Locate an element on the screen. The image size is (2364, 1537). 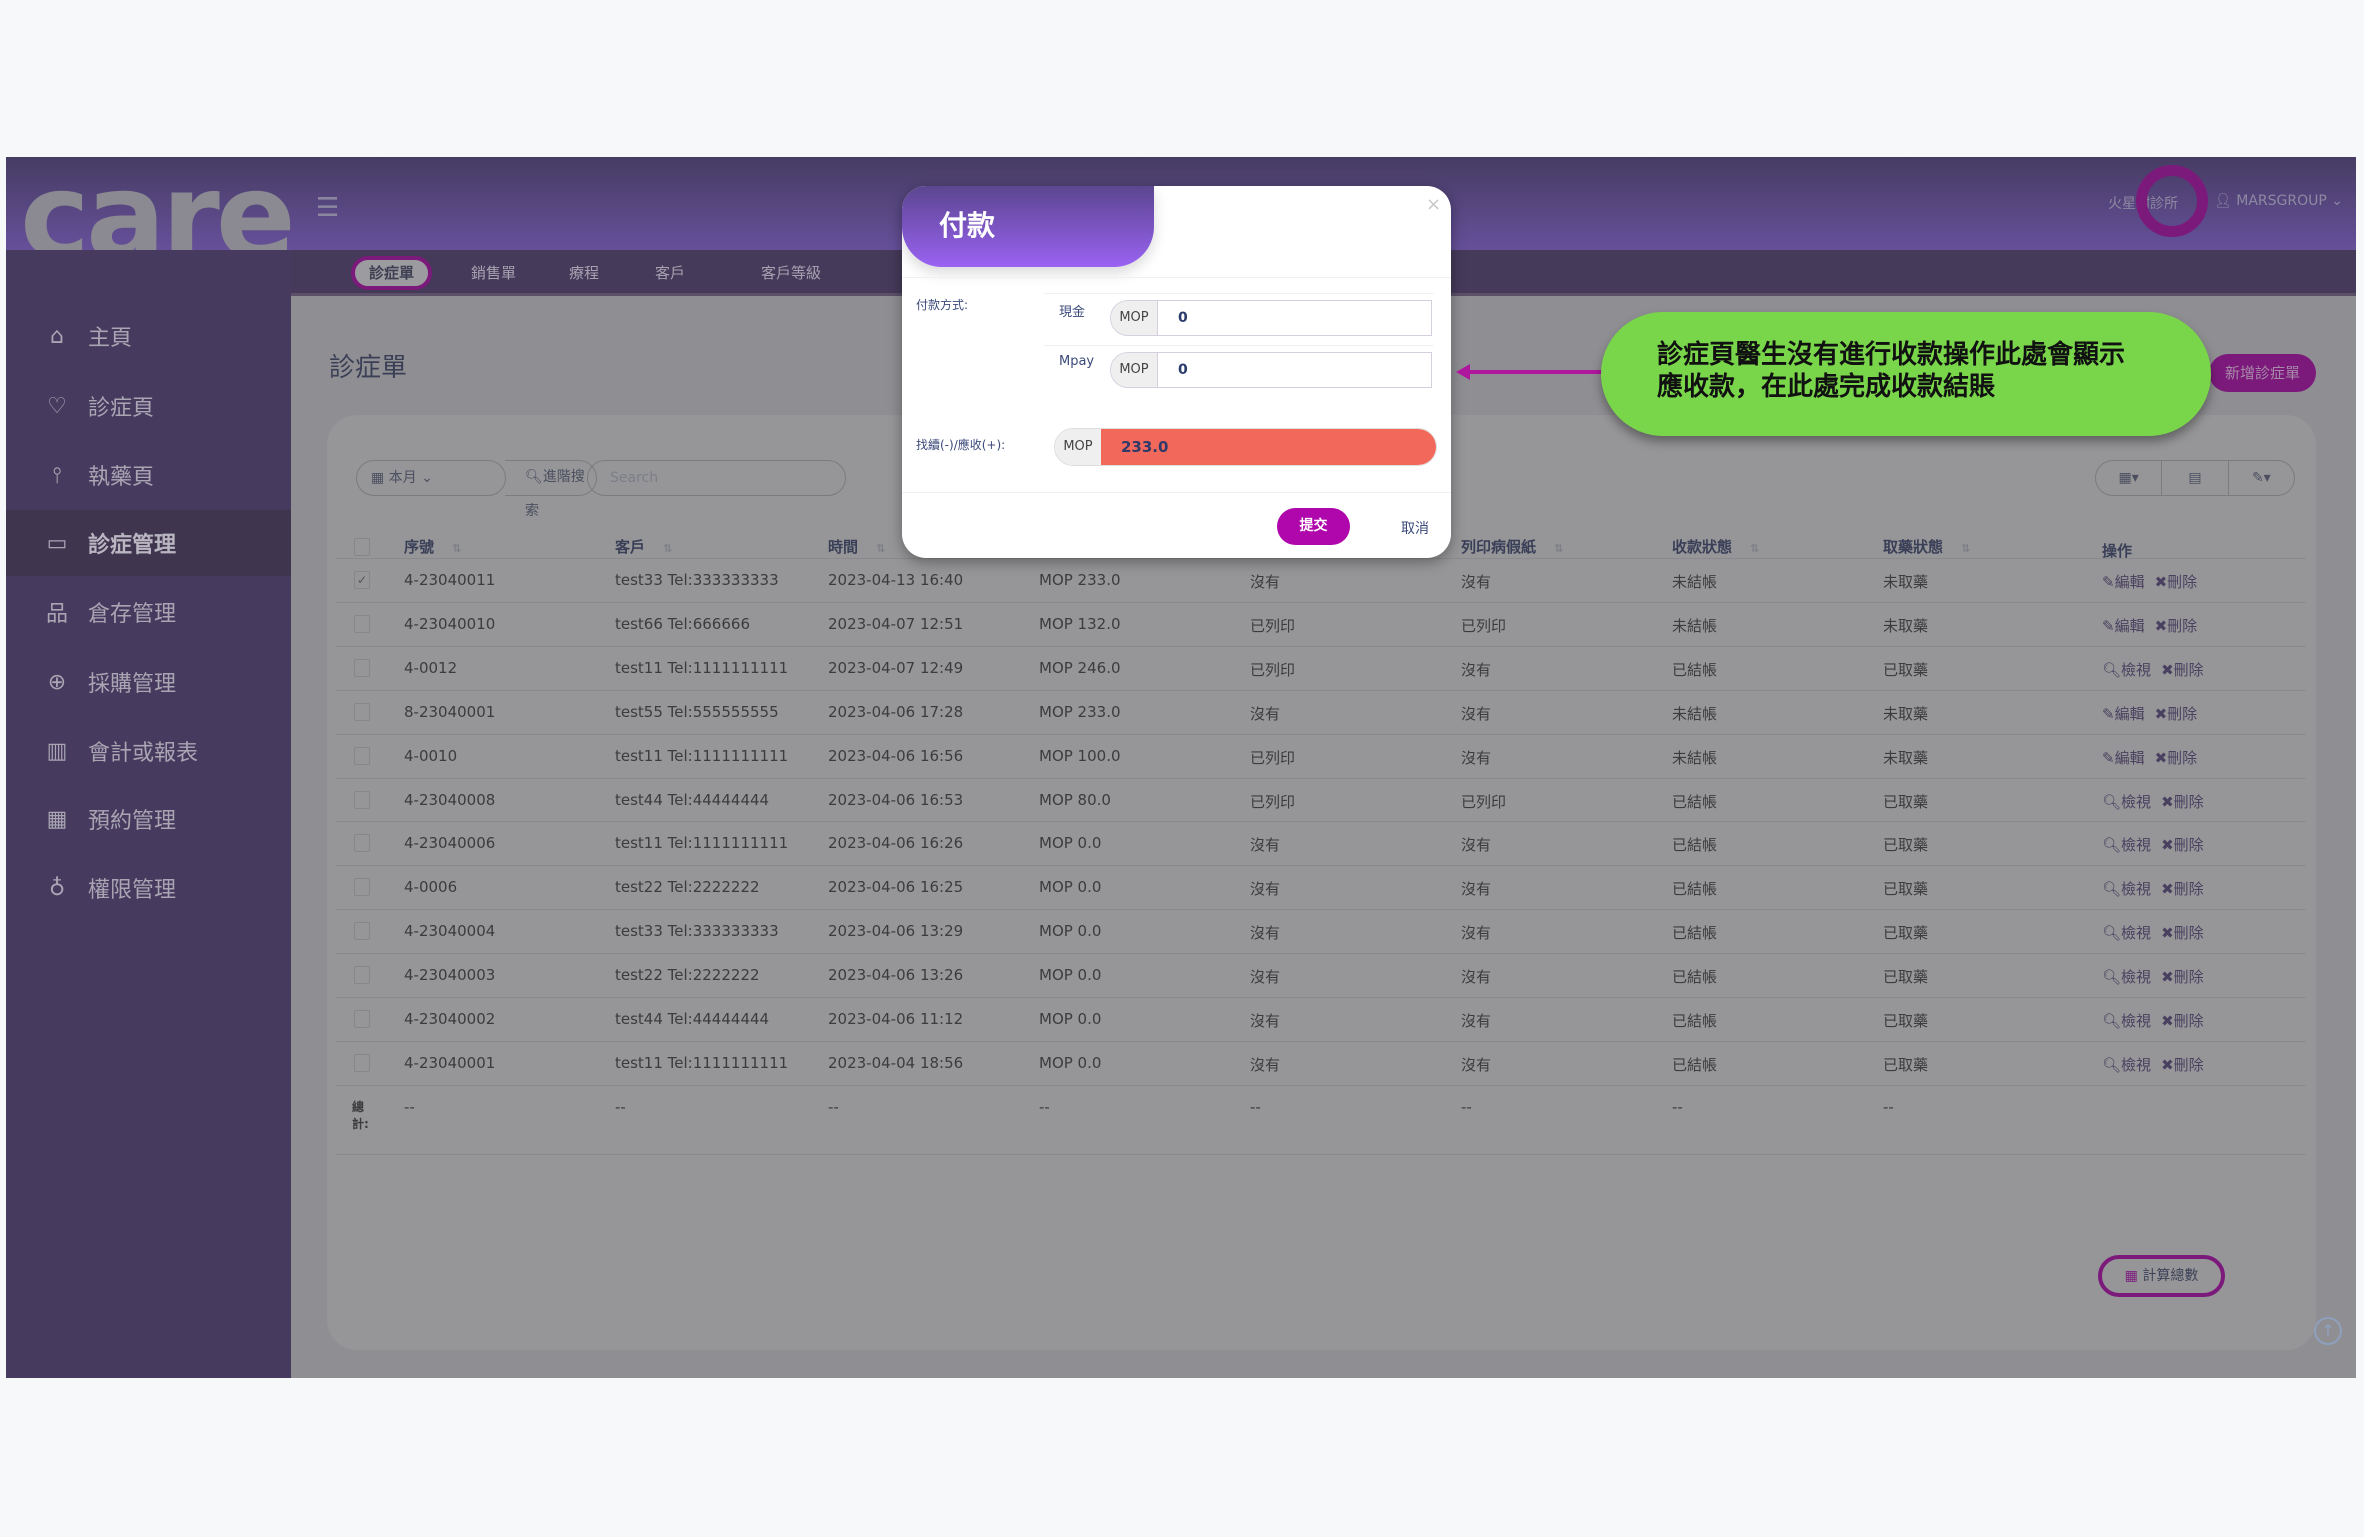
divider is located at coordinates (1176, 277).